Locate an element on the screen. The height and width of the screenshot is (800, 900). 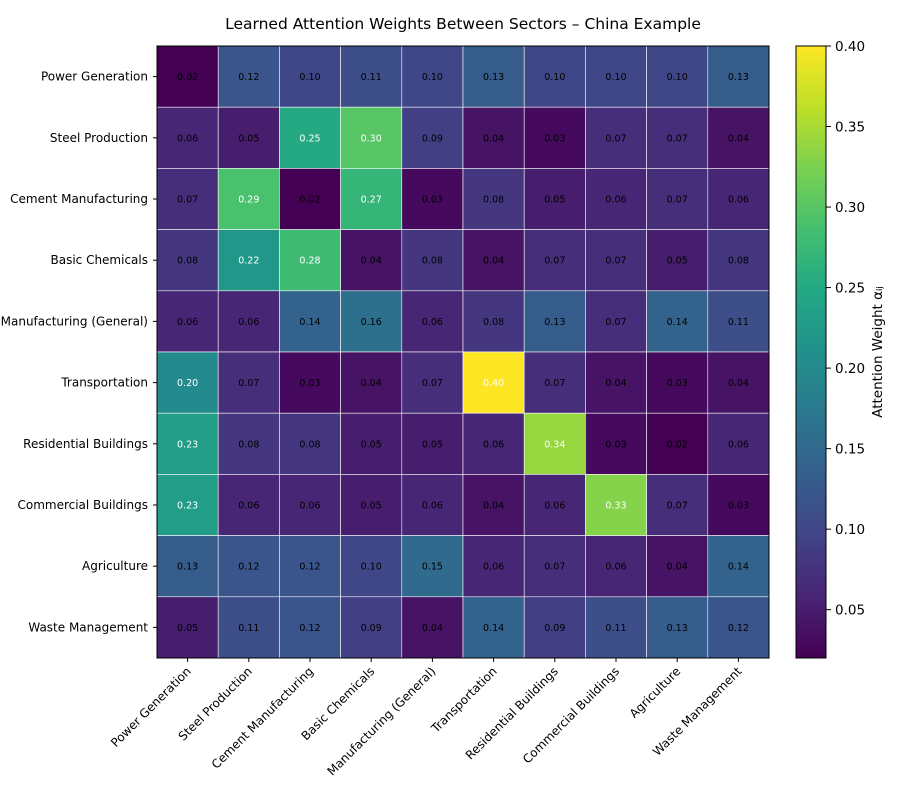
colorbar-tick-label: 0.25 is located at coordinates (850, 289).